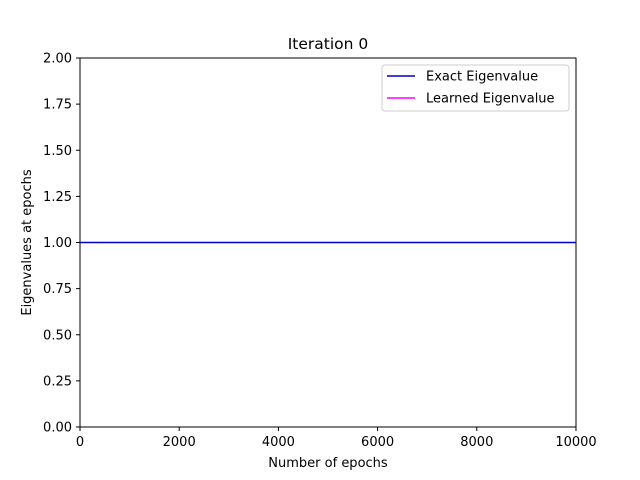 The height and width of the screenshot is (480, 640). Describe the element at coordinates (27, 242) in the screenshot. I see `y-axis-label: Eigenvalues at epochs` at that location.